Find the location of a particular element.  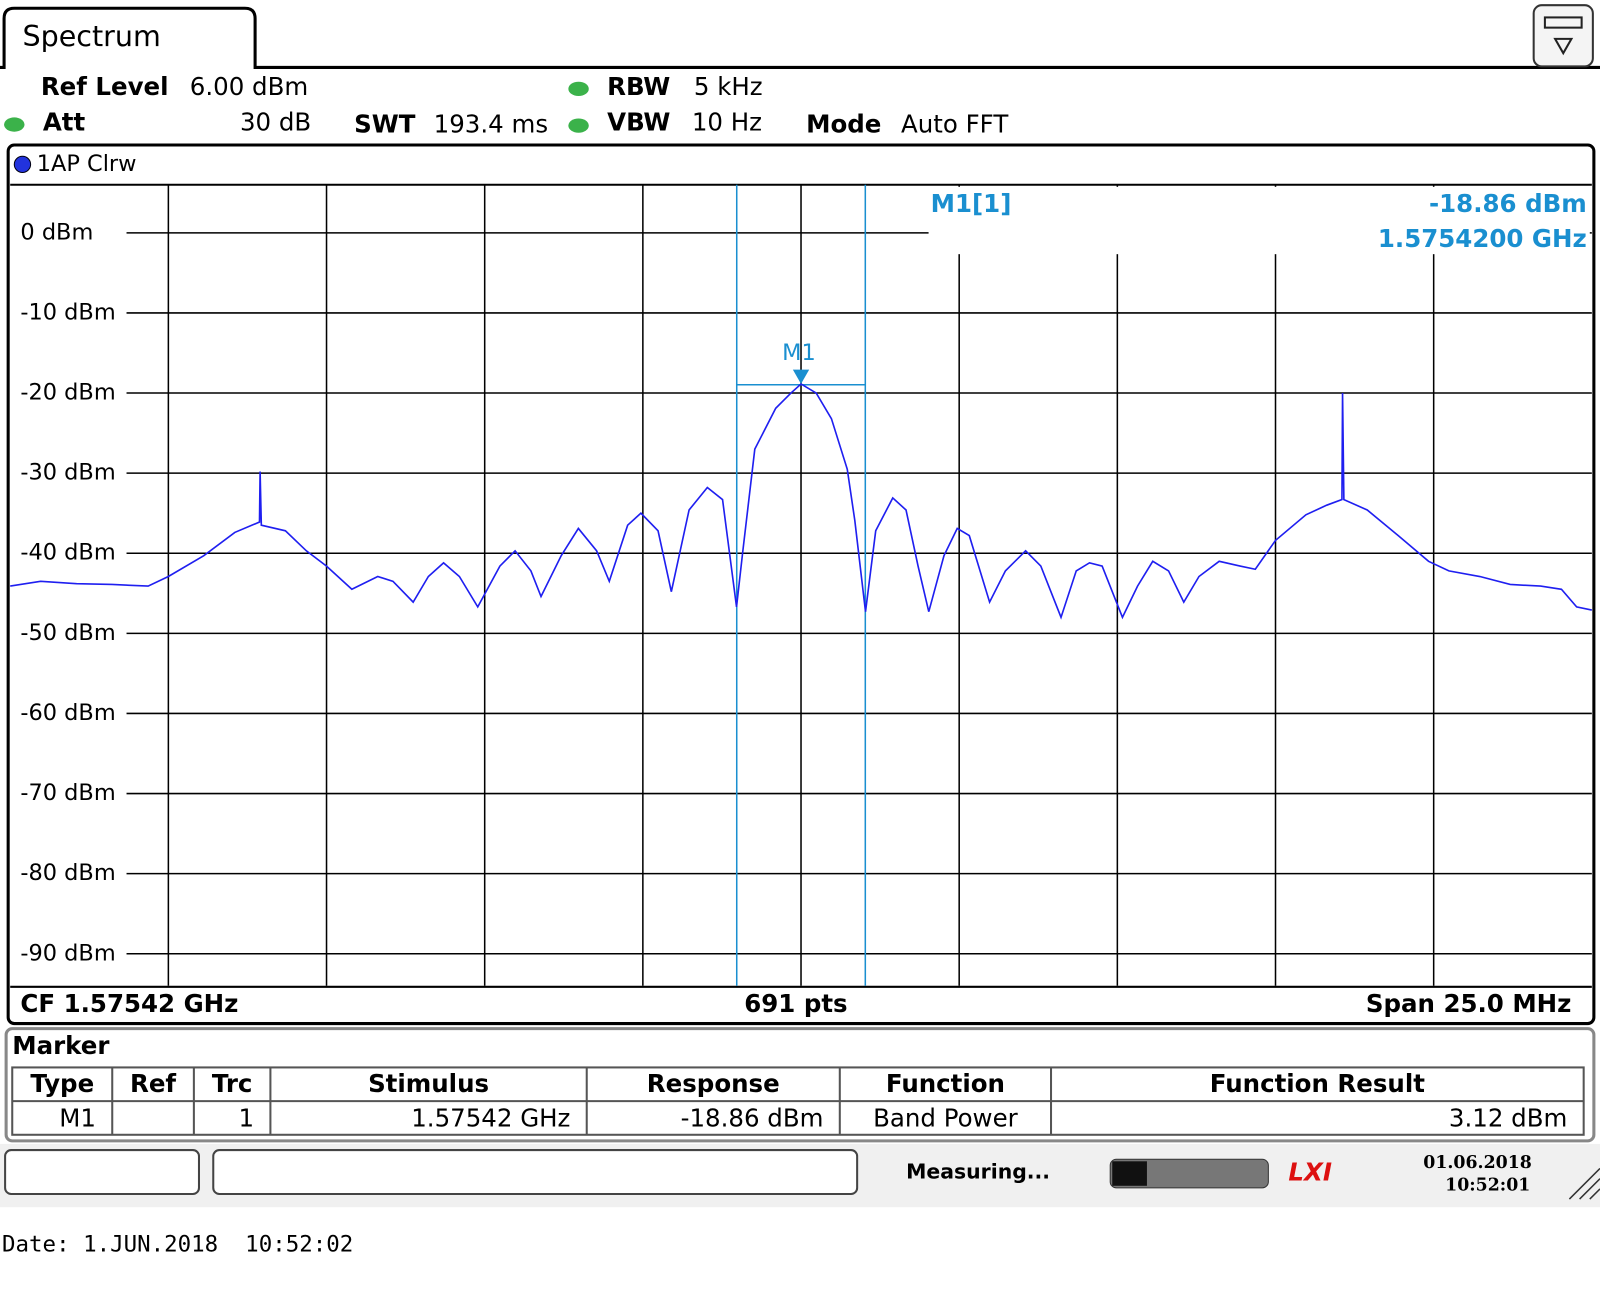

value: 30 dB is located at coordinates (275, 122).